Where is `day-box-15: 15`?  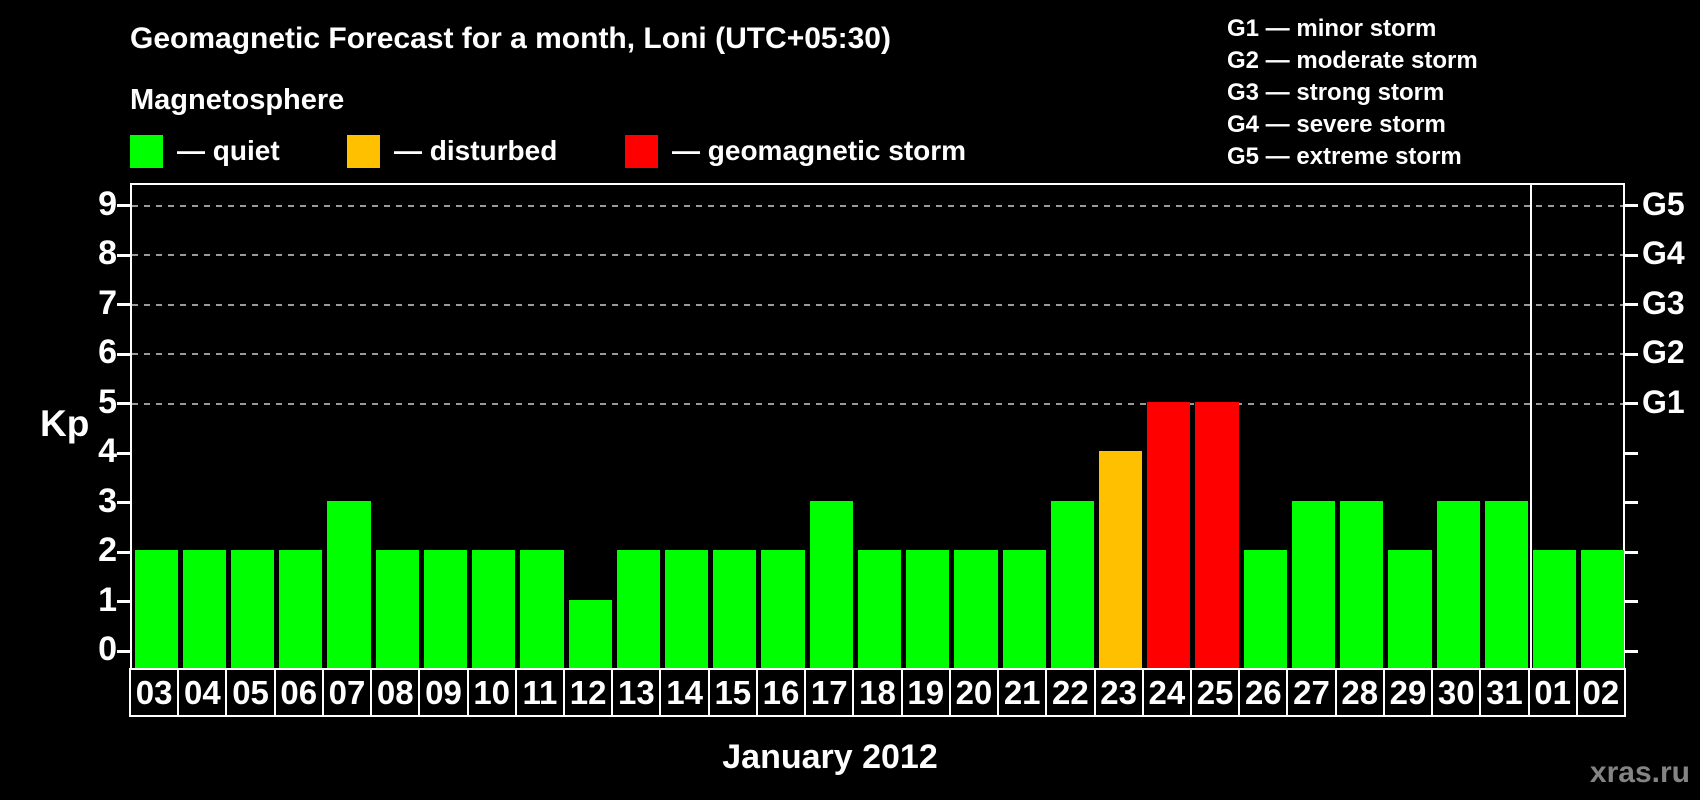
day-box-15: 15 is located at coordinates (732, 692).